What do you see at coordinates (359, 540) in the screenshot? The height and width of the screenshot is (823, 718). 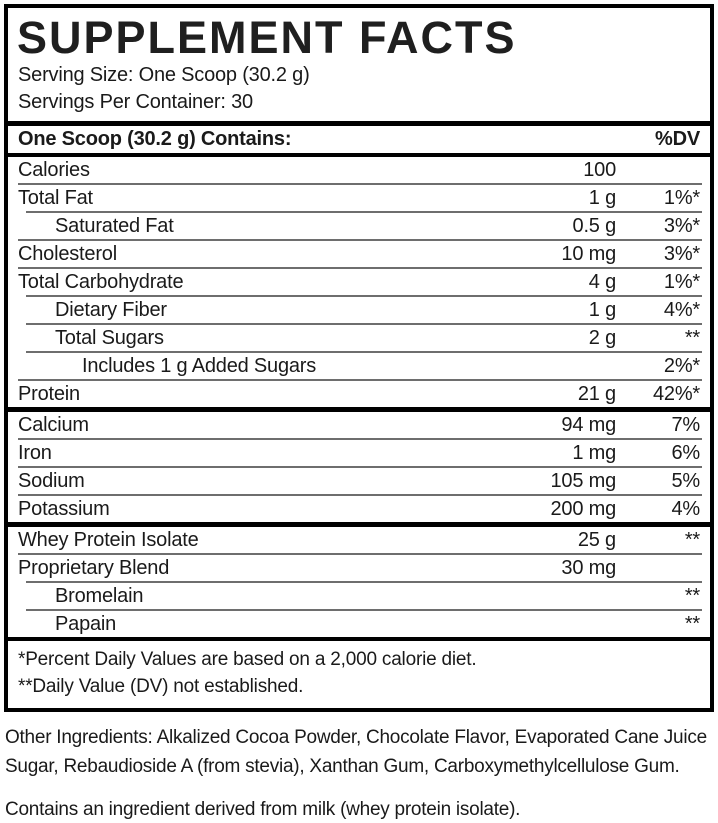 I see `facts-row: Whey Protein Isolate 25 g **` at bounding box center [359, 540].